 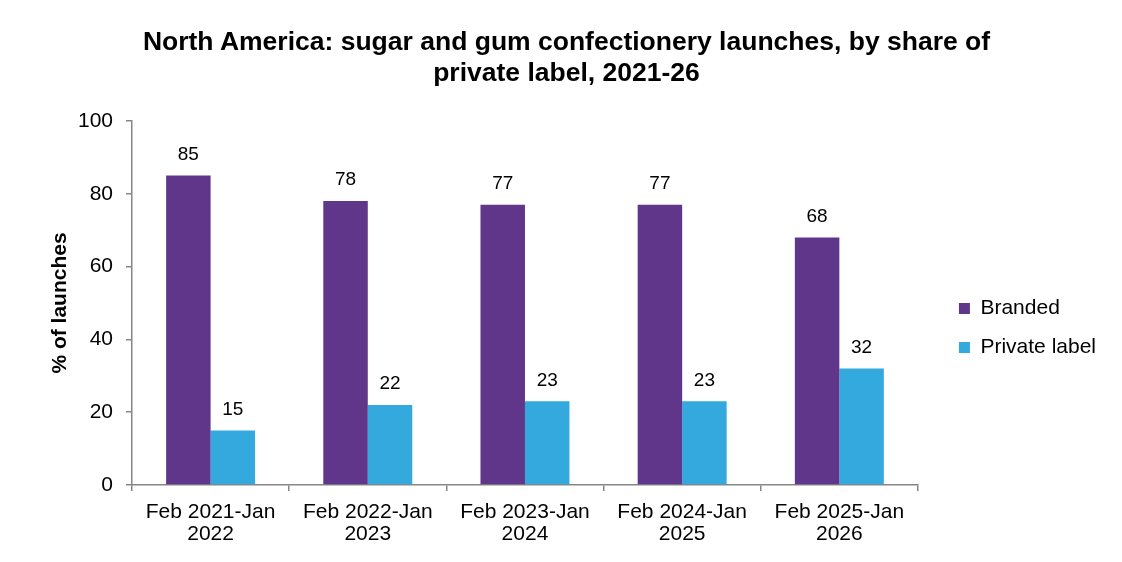 I want to click on y-tick-label: 100, so click(x=95, y=119).